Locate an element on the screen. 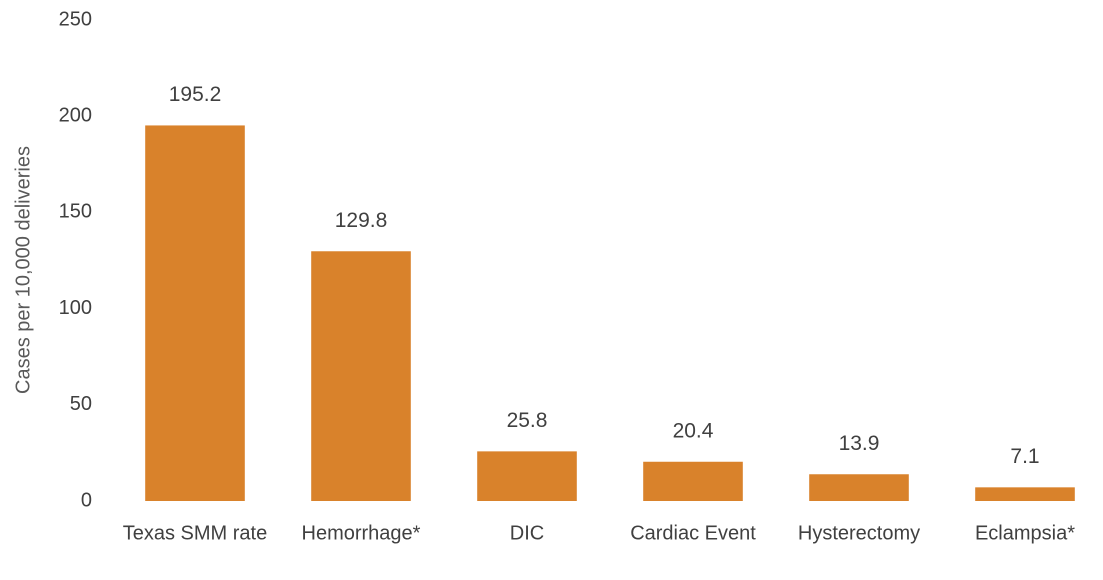  y-axis-label: Cases per 10,000 deliveries is located at coordinates (23, 270).